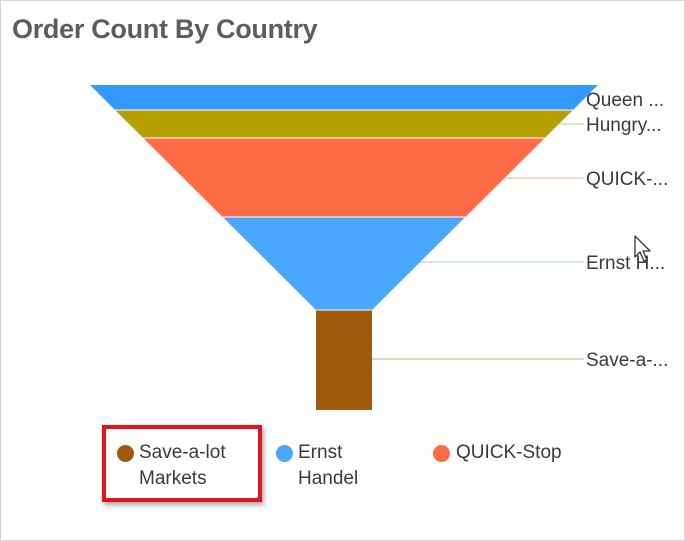  I want to click on legend-marker-ernst-handel, so click(284, 453).